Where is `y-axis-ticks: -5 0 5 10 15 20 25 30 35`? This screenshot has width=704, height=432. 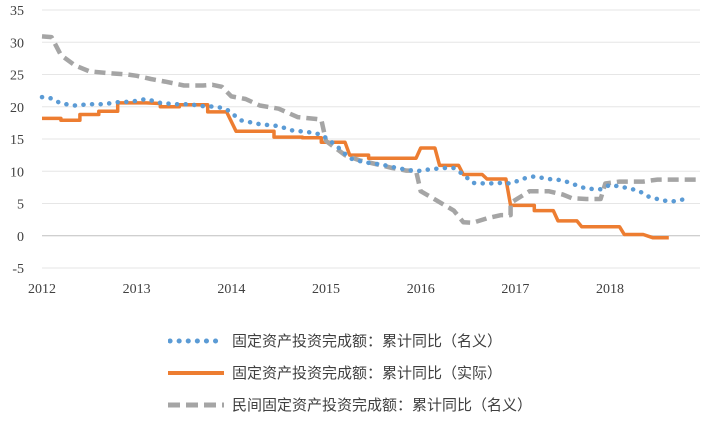
y-axis-ticks: -5 0 5 10 15 20 25 30 35 is located at coordinates (17, 140).